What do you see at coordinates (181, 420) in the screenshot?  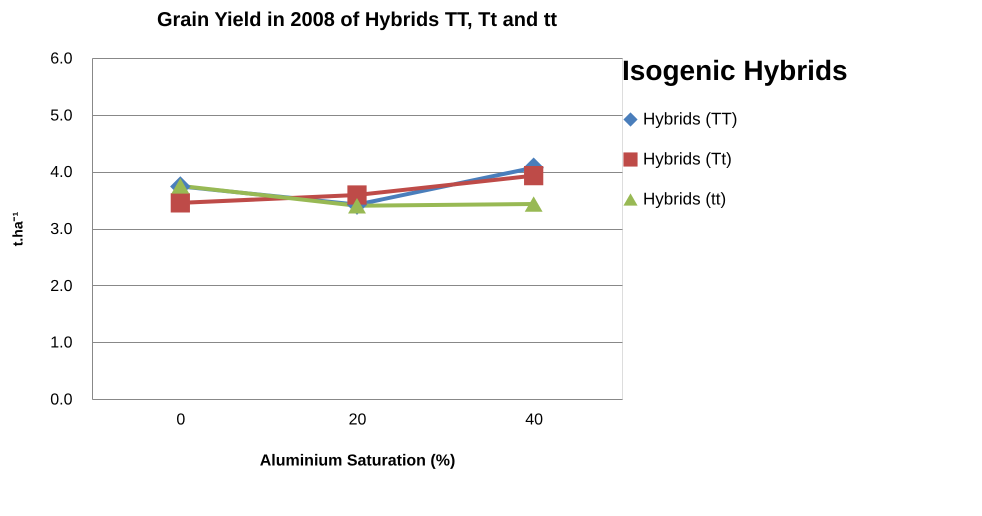 I see `x-tick-label: 0` at bounding box center [181, 420].